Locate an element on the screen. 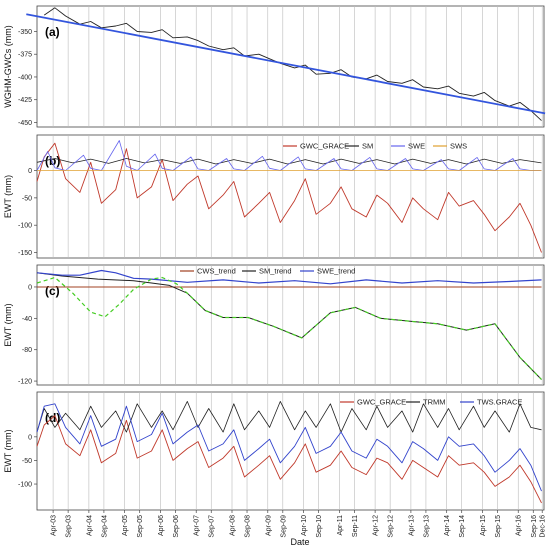 Image resolution: width=550 pixels, height=549 pixels. x-tick-label: Sep-06 is located at coordinates (176, 526).